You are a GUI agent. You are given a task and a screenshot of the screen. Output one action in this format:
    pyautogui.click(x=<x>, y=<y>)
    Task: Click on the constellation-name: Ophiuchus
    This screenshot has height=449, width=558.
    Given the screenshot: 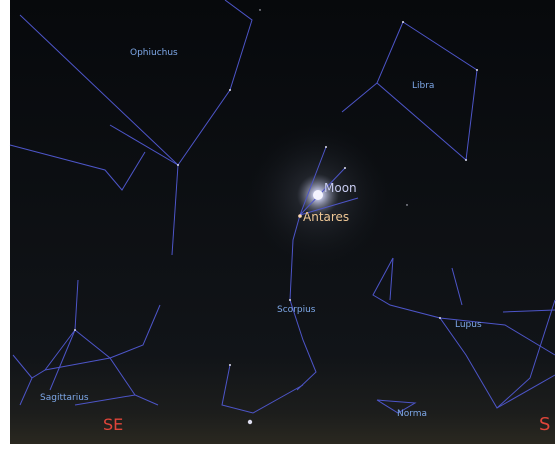 What is the action you would take?
    pyautogui.click(x=154, y=53)
    